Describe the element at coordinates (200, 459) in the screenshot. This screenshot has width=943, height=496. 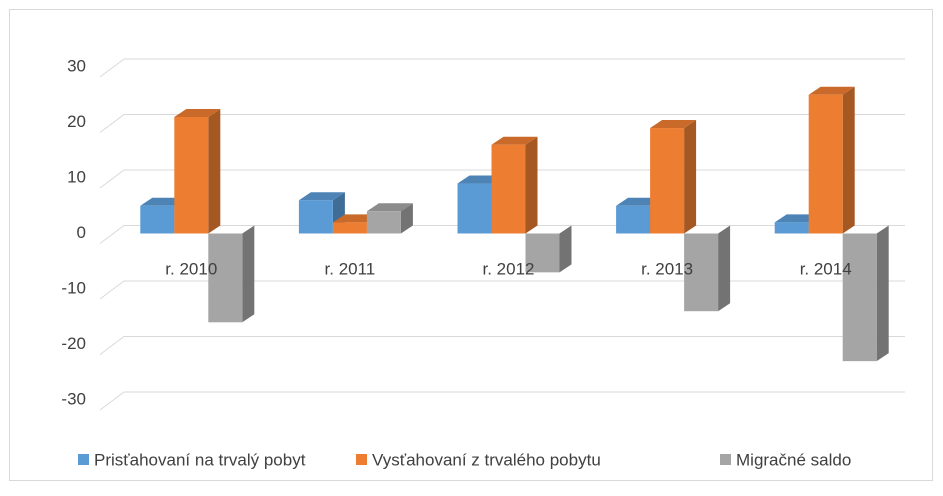
I see `legend-label: Prisťahovaní na trvalý pobyt` at that location.